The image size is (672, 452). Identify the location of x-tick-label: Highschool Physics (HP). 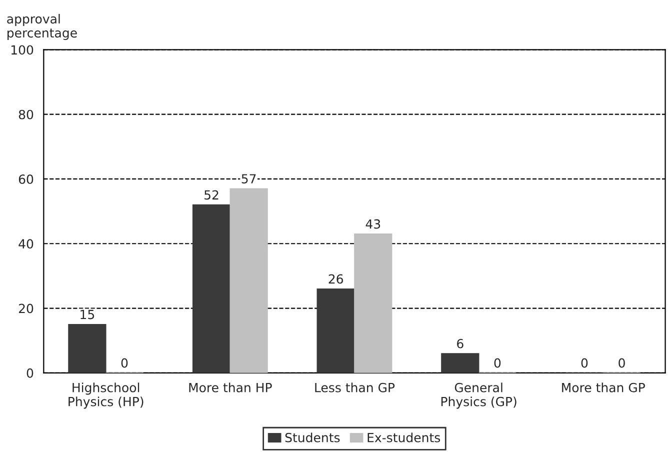
(106, 395).